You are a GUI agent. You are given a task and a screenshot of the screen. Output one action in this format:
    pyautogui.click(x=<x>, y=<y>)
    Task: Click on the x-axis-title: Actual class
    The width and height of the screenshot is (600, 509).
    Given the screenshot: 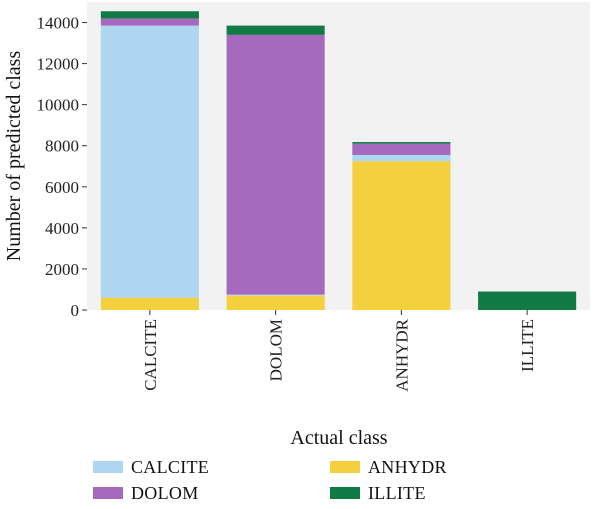 What is the action you would take?
    pyautogui.click(x=338, y=438)
    